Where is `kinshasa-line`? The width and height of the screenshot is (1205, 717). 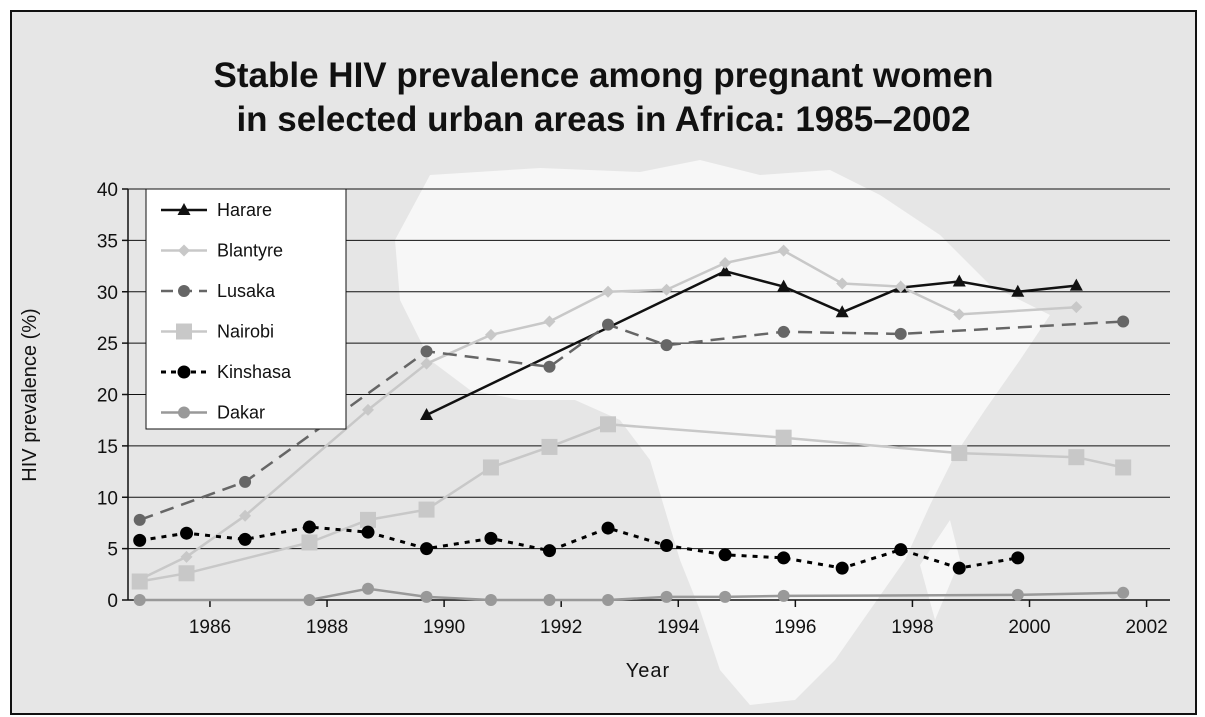
kinshasa-line is located at coordinates (579, 547).